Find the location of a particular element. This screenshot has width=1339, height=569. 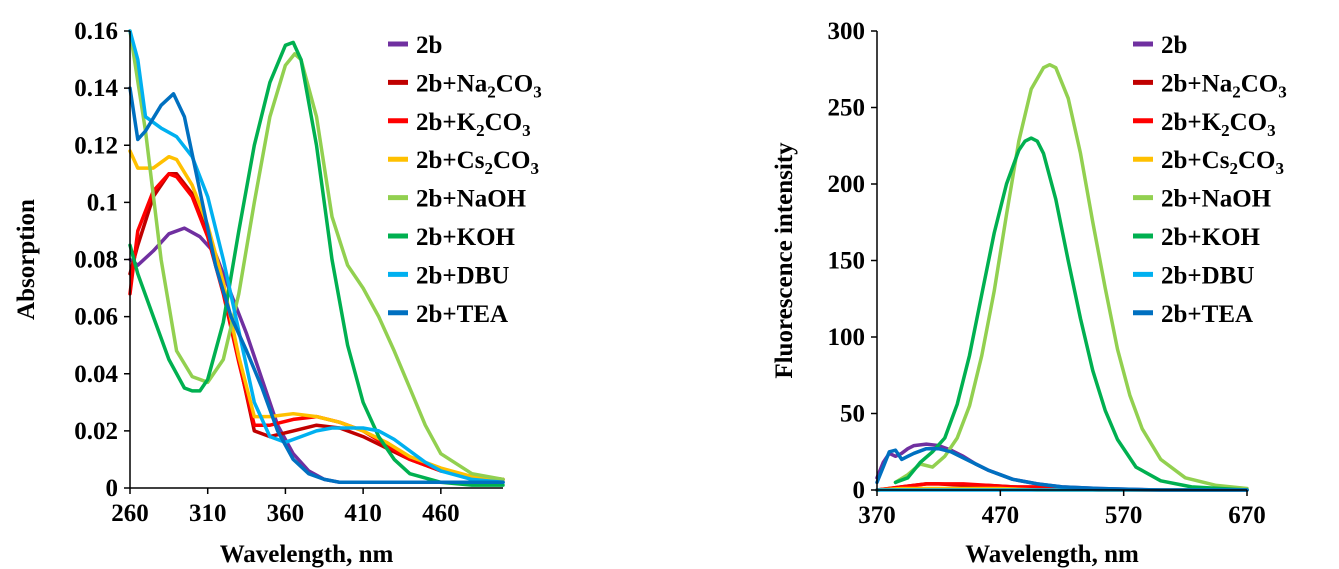

y-tick-label: 300 is located at coordinates (847, 31).